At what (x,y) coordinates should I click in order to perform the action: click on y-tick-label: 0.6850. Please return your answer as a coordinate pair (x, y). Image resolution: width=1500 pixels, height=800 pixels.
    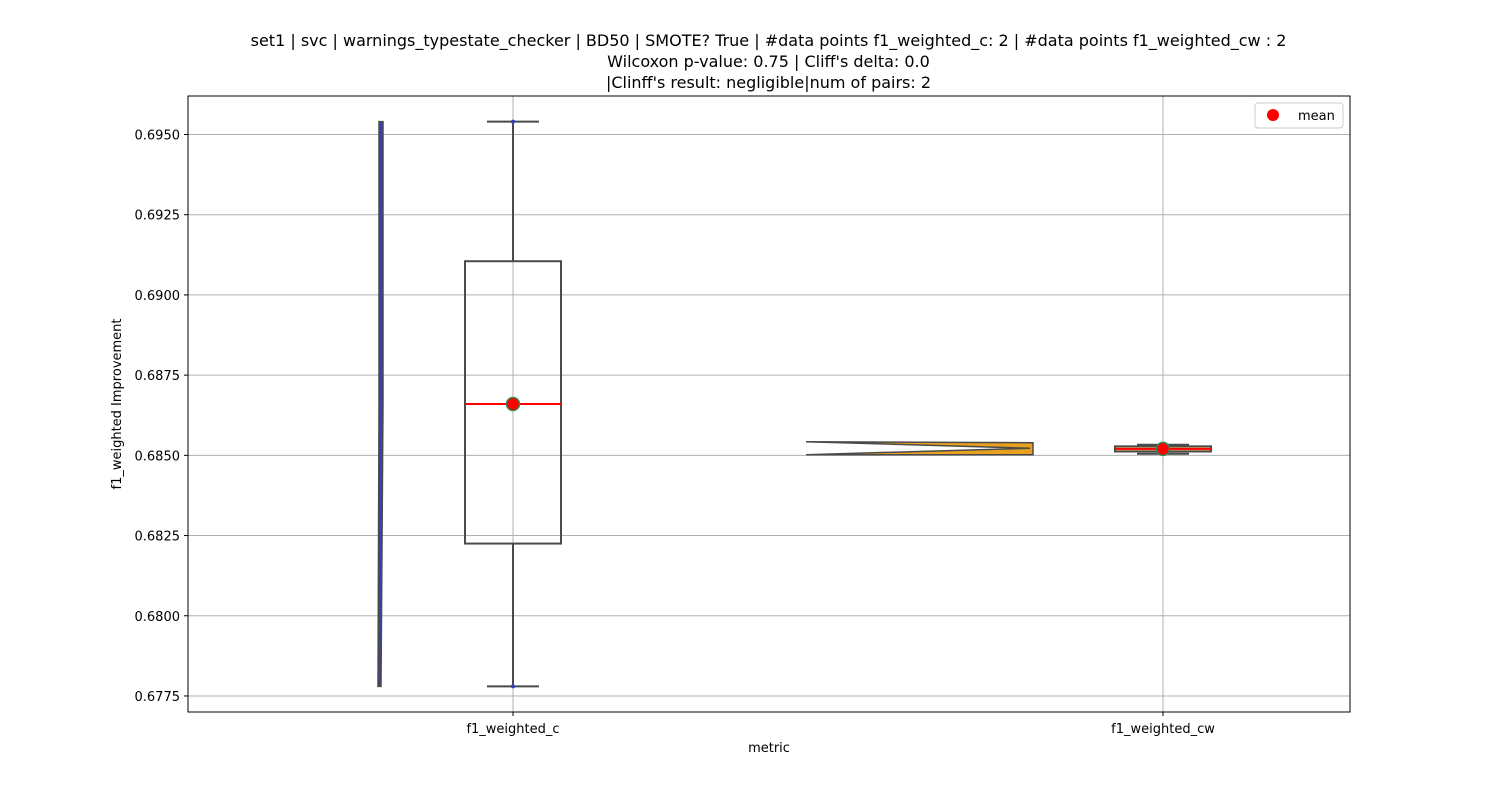
    Looking at the image, I should click on (158, 456).